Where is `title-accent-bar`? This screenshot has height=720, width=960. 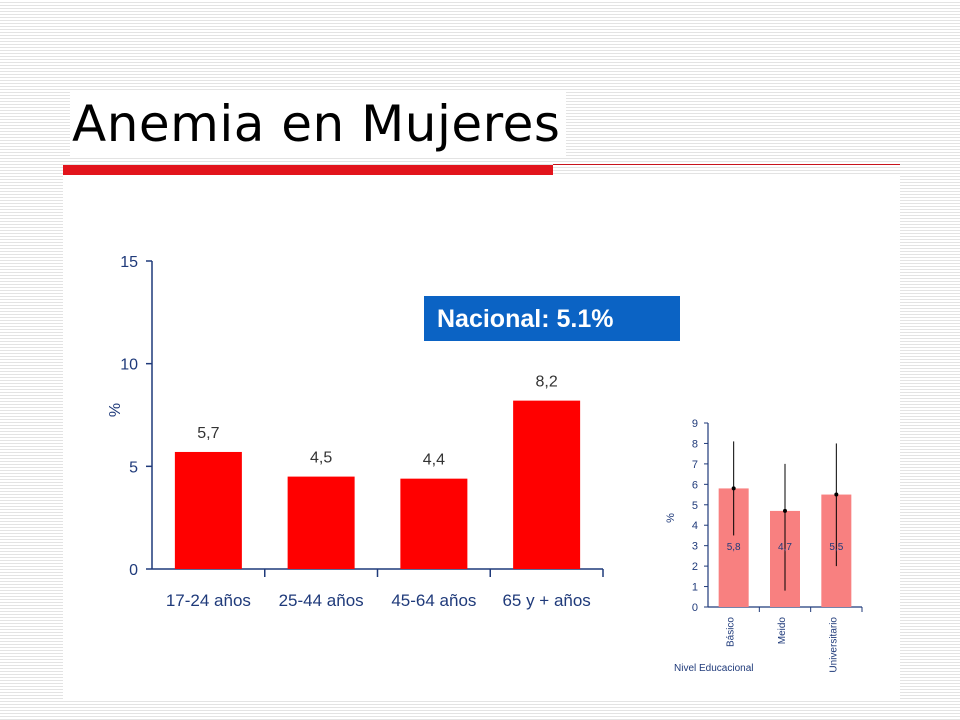
title-accent-bar is located at coordinates (308, 170).